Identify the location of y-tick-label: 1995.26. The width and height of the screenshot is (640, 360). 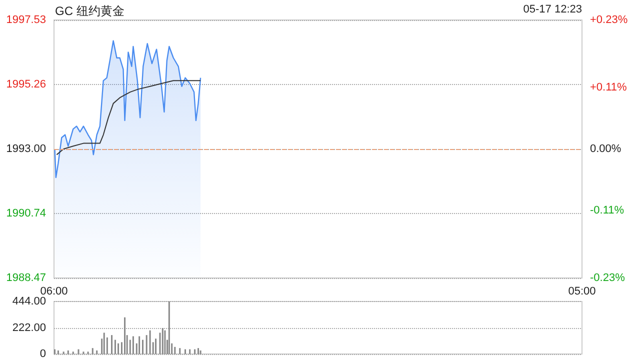
(26, 84).